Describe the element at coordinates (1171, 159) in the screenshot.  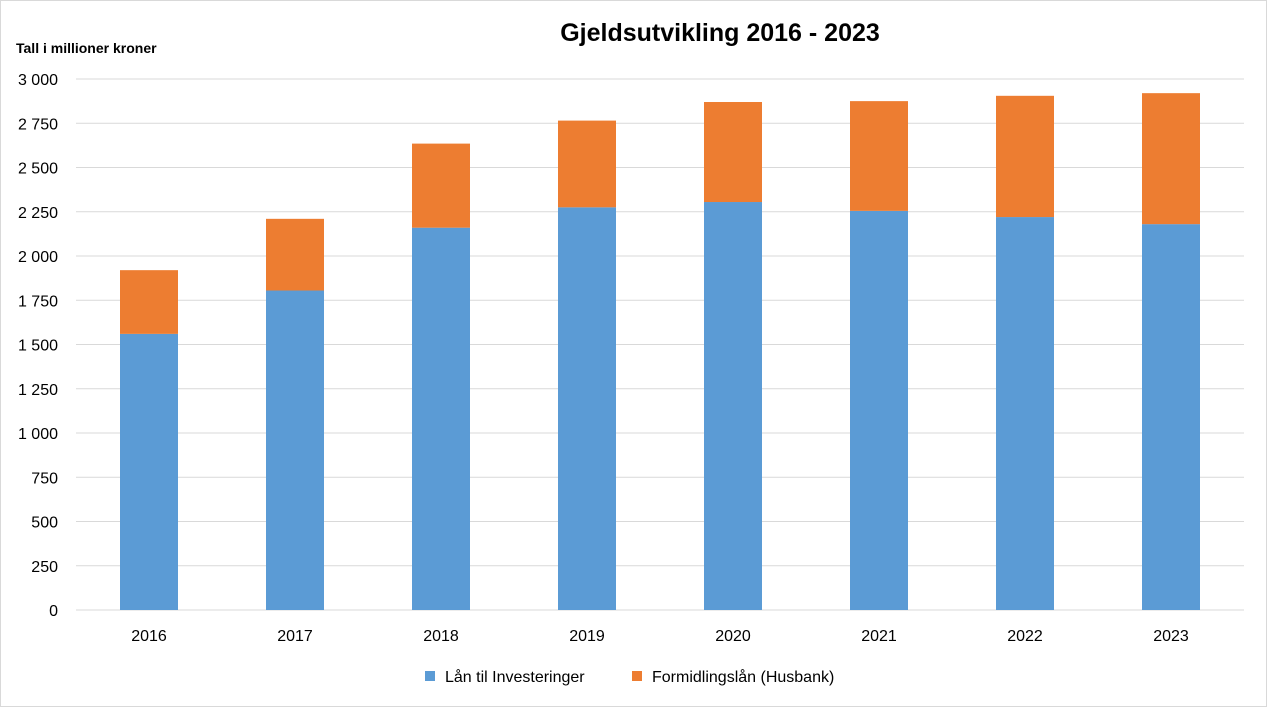
I see `bar-formidlingslaan-2023` at that location.